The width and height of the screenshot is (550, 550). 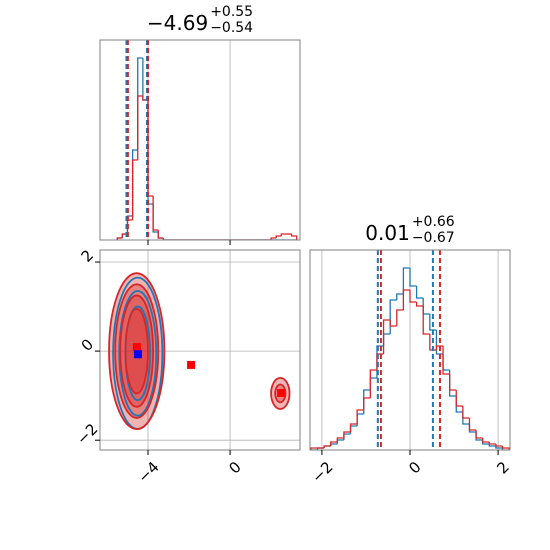 What do you see at coordinates (387, 233) in the screenshot?
I see `title-value: 0.01` at bounding box center [387, 233].